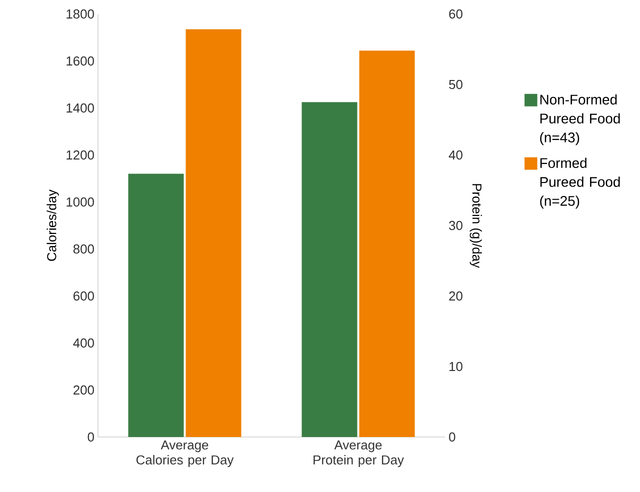 Image resolution: width=640 pixels, height=492 pixels. Describe the element at coordinates (84, 390) in the screenshot. I see `y-tick-label: 200` at that location.